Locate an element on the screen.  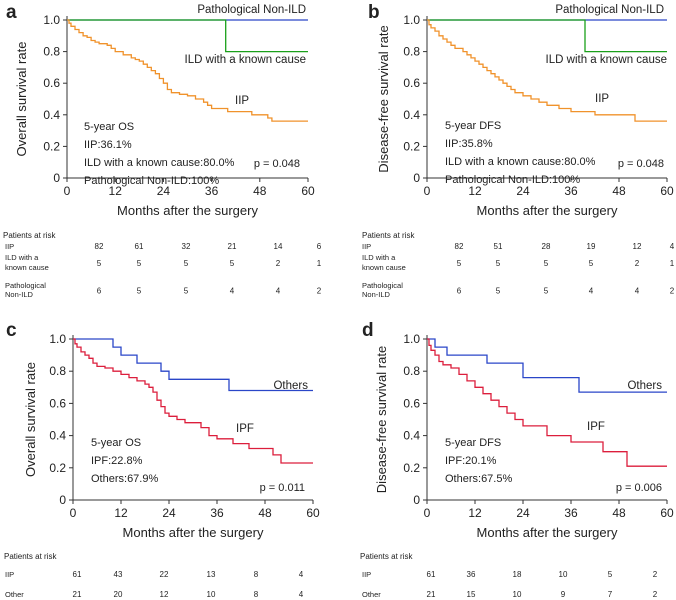
annotation: 5-year OS is located at coordinates (109, 127).